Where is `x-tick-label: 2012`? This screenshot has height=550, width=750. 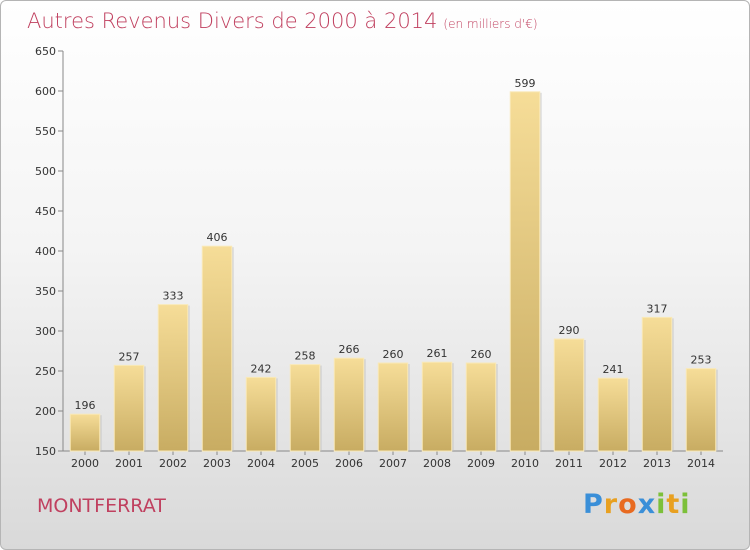
x-tick-label: 2012 is located at coordinates (613, 463).